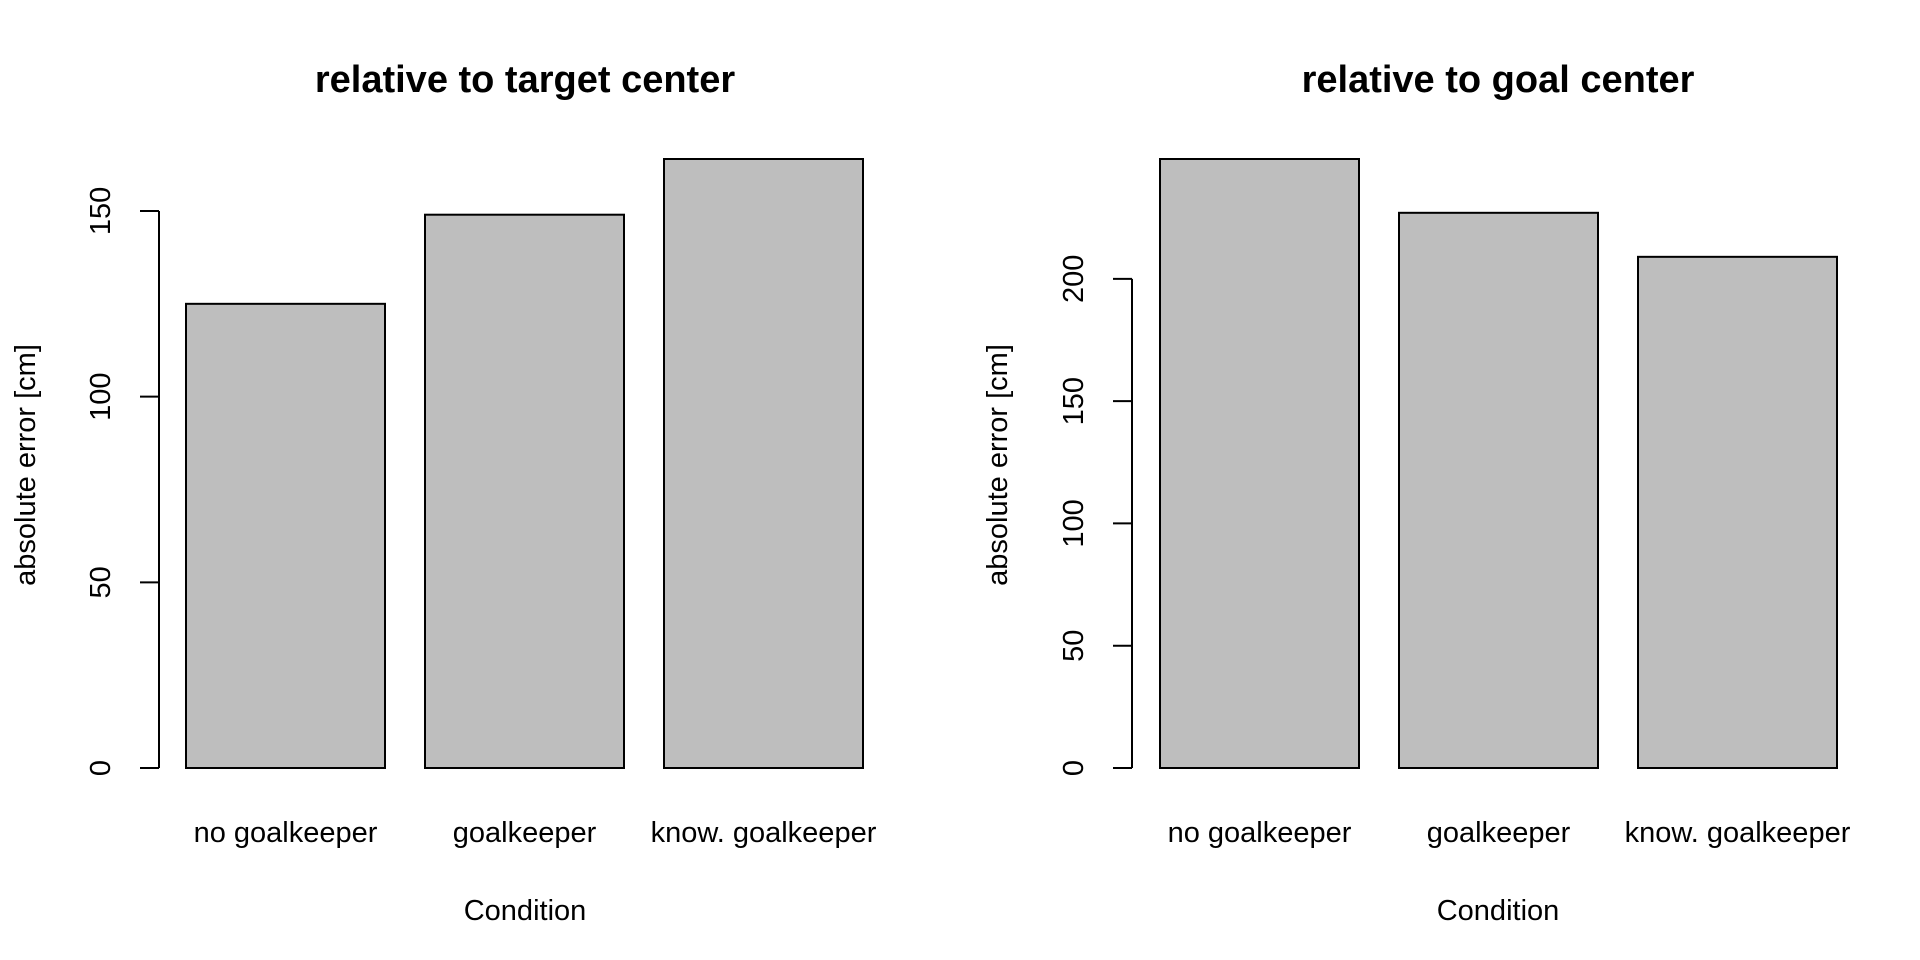 The height and width of the screenshot is (960, 1920). Describe the element at coordinates (1498, 80) in the screenshot. I see `chart-title: relative to goal center` at that location.